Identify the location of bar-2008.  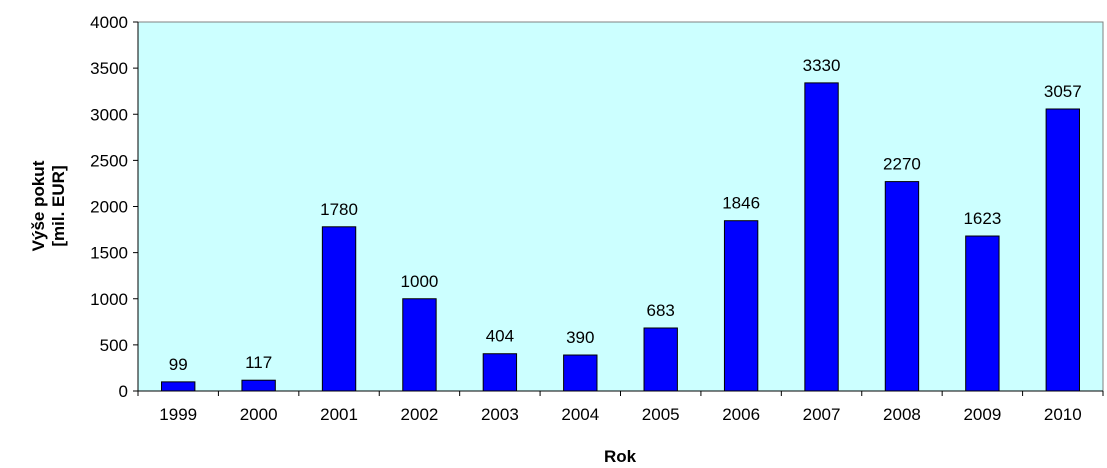
(902, 286).